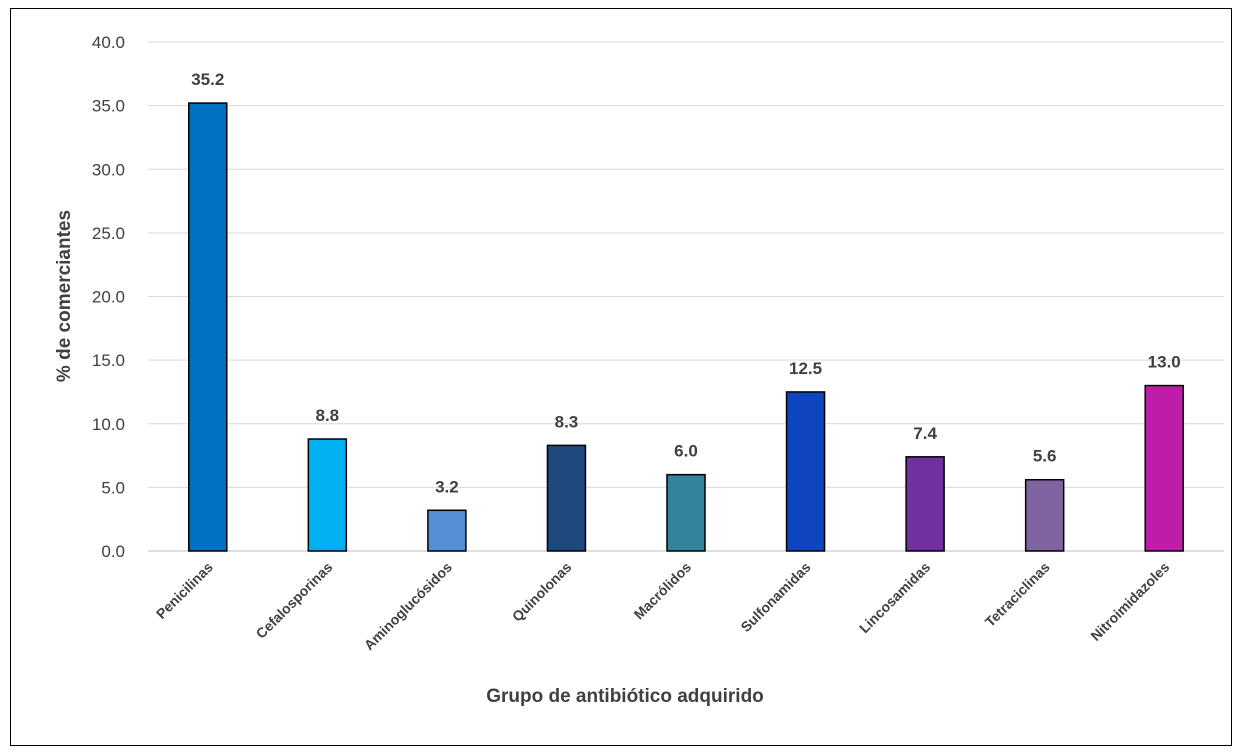 The height and width of the screenshot is (756, 1244). Describe the element at coordinates (108, 42) in the screenshot. I see `y-tick-label: 40.0` at that location.